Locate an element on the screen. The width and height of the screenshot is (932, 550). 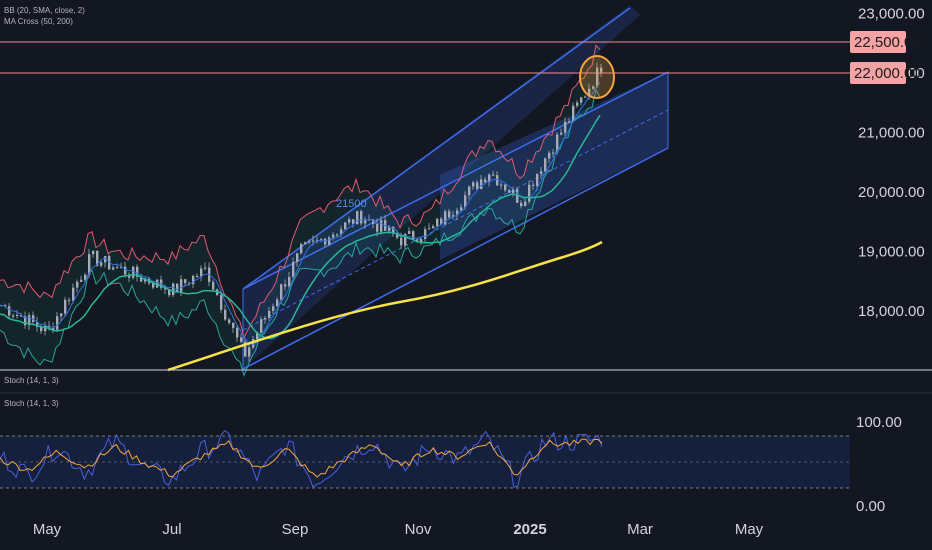
time-tick: 2025 is located at coordinates (529, 529).